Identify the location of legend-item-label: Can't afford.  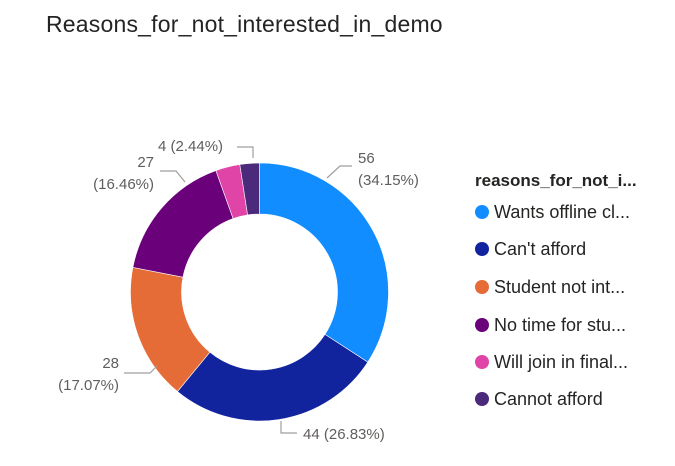
(540, 248).